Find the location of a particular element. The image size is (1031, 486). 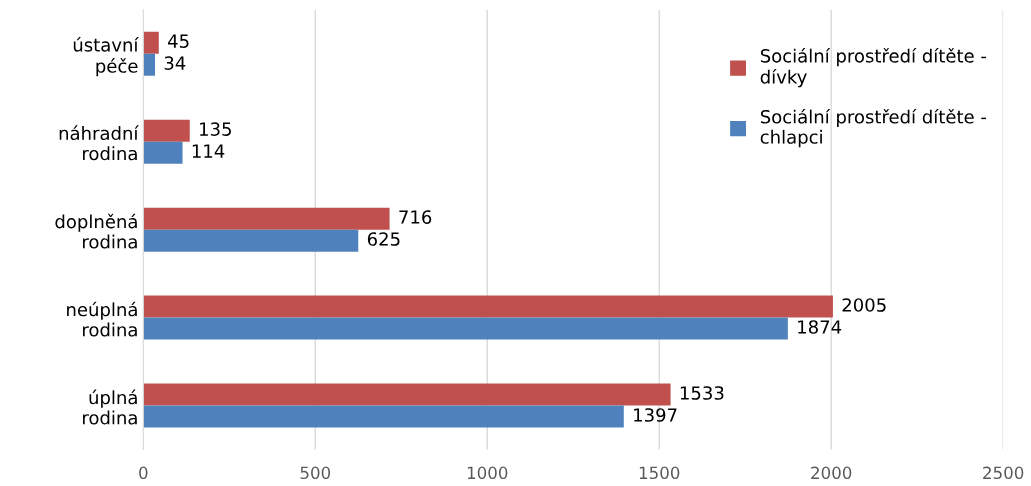

data-label: 135 is located at coordinates (215, 129).